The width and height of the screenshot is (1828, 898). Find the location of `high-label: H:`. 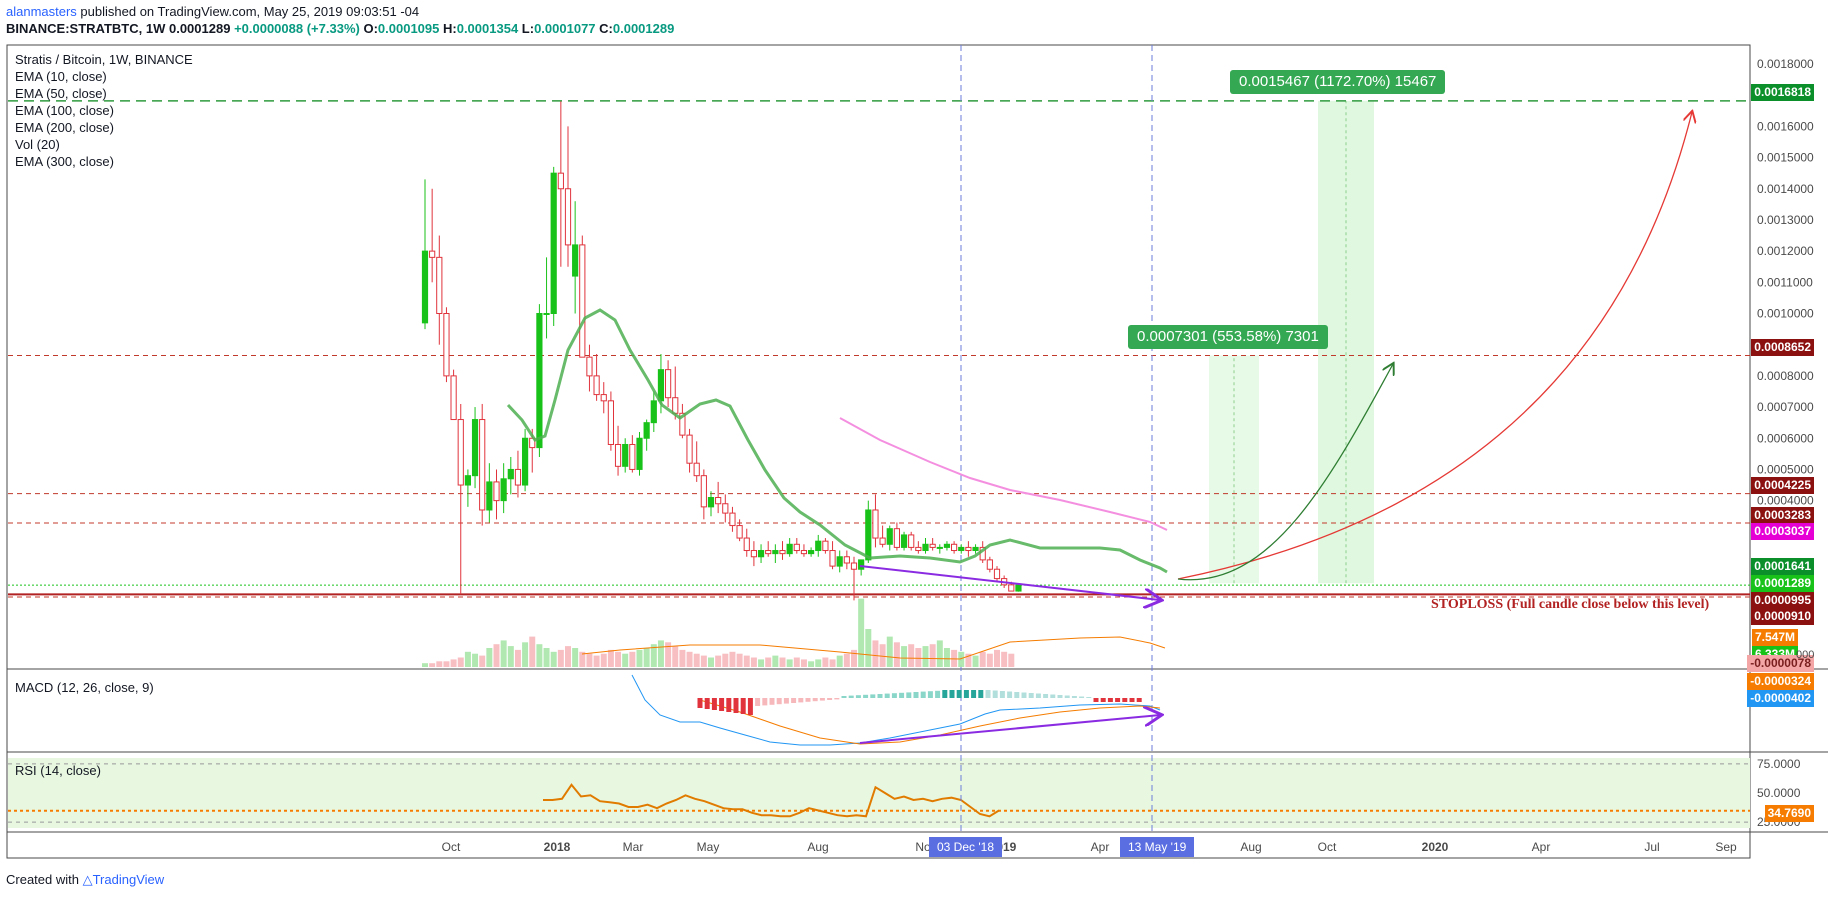

high-label: H: is located at coordinates (450, 28).